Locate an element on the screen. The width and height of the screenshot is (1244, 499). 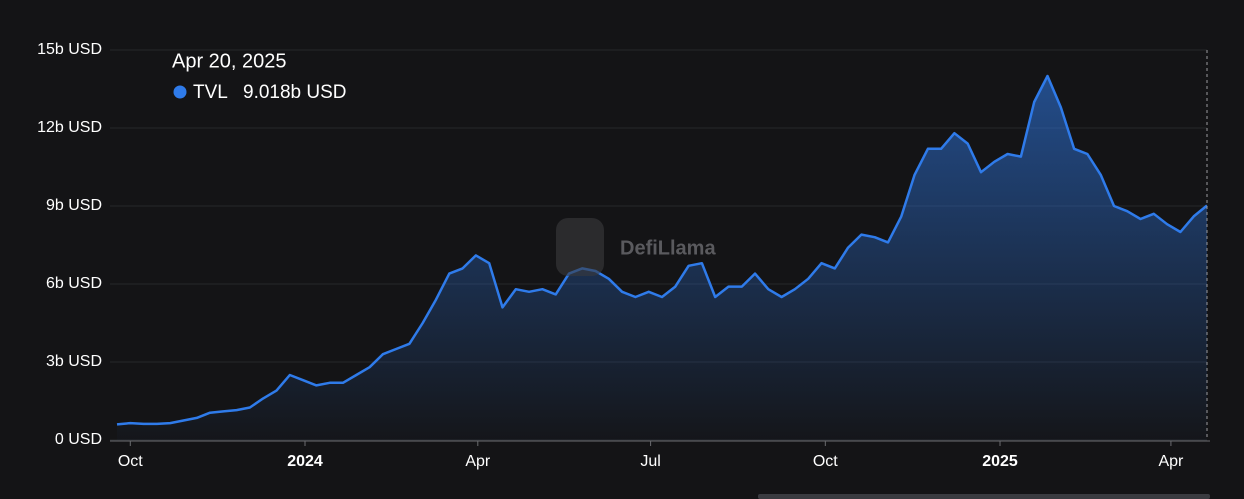
y-tick-label: 3b USD is located at coordinates (74, 361).